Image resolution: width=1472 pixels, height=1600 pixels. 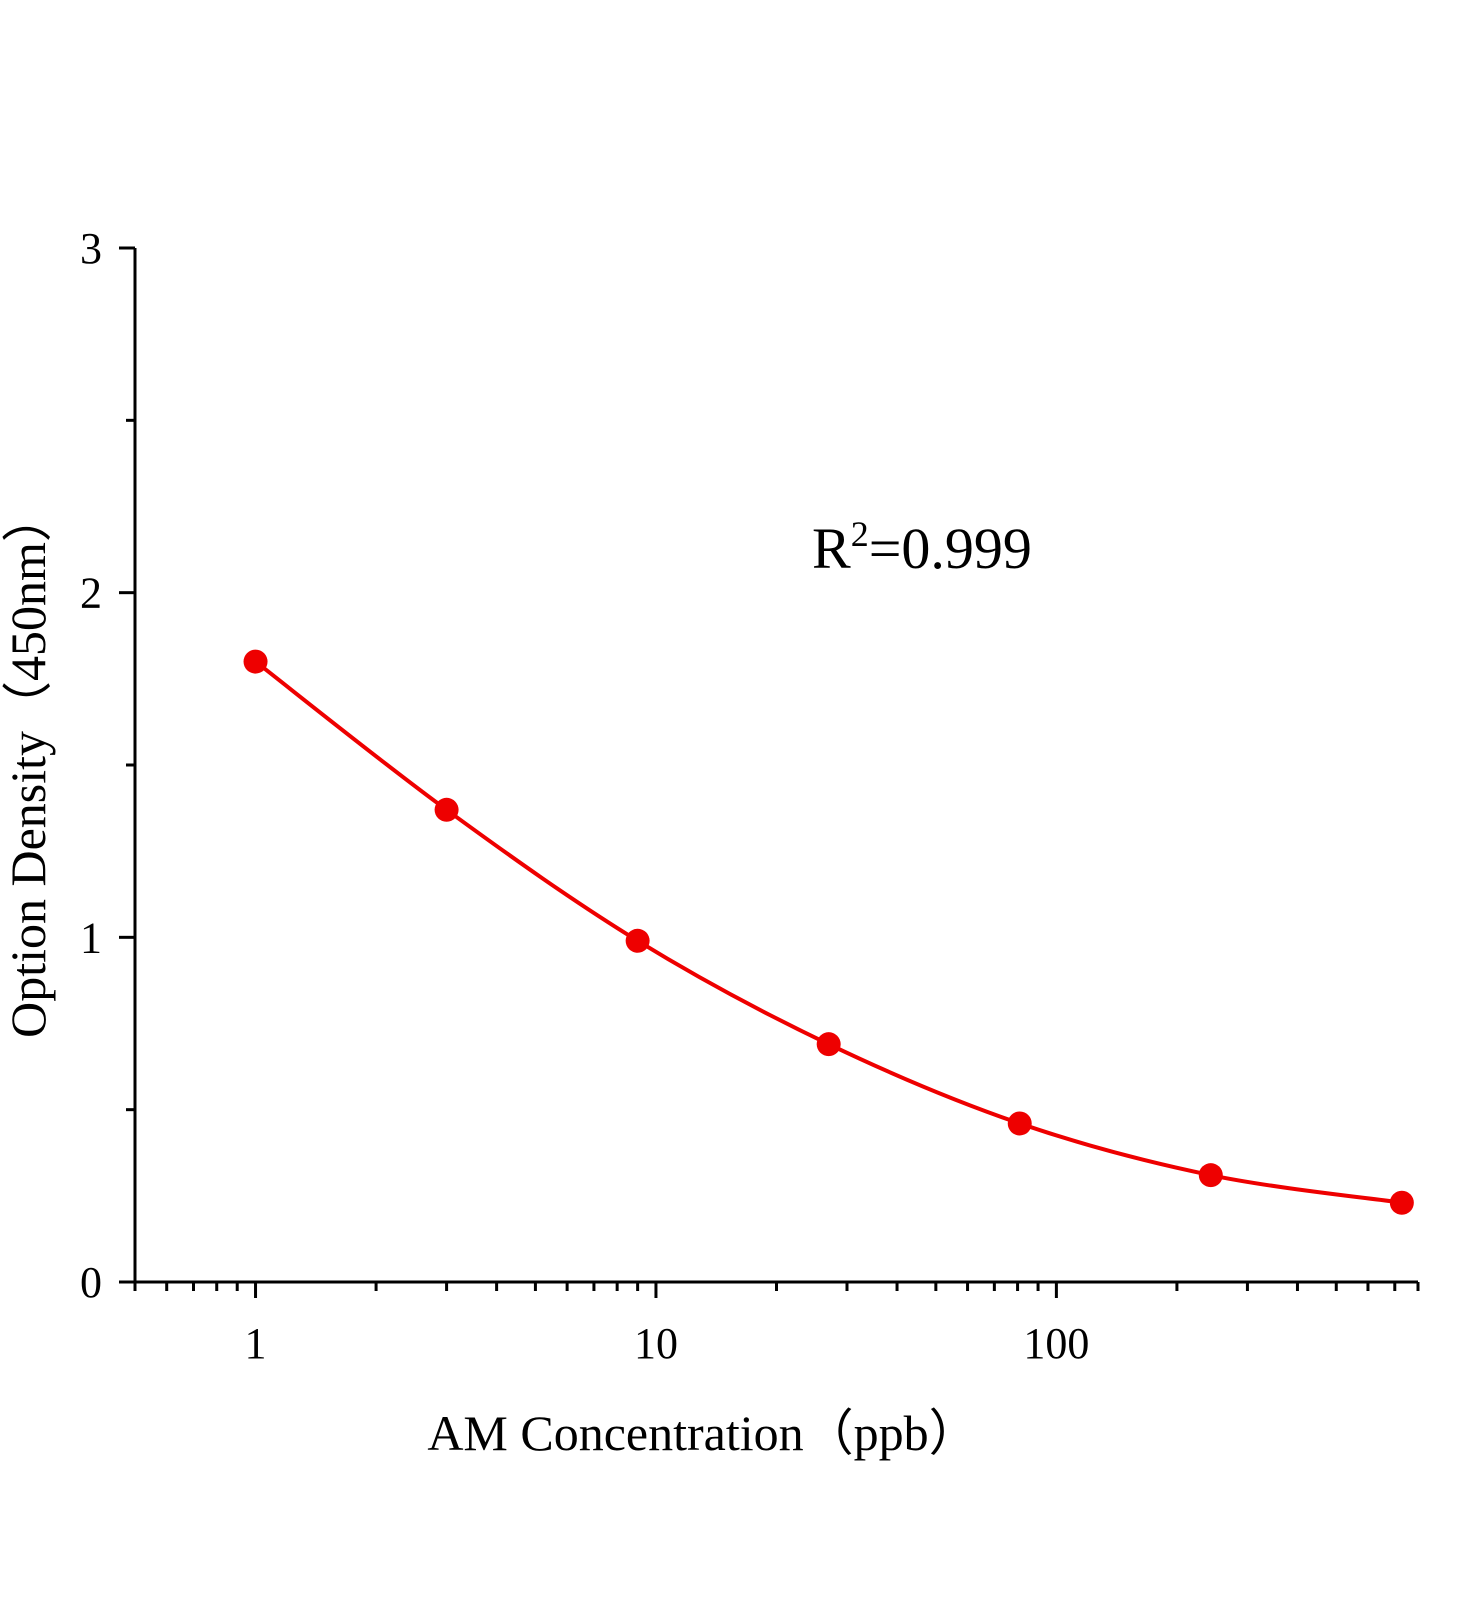 What do you see at coordinates (91, 937) in the screenshot?
I see `y-tick-label: 1` at bounding box center [91, 937].